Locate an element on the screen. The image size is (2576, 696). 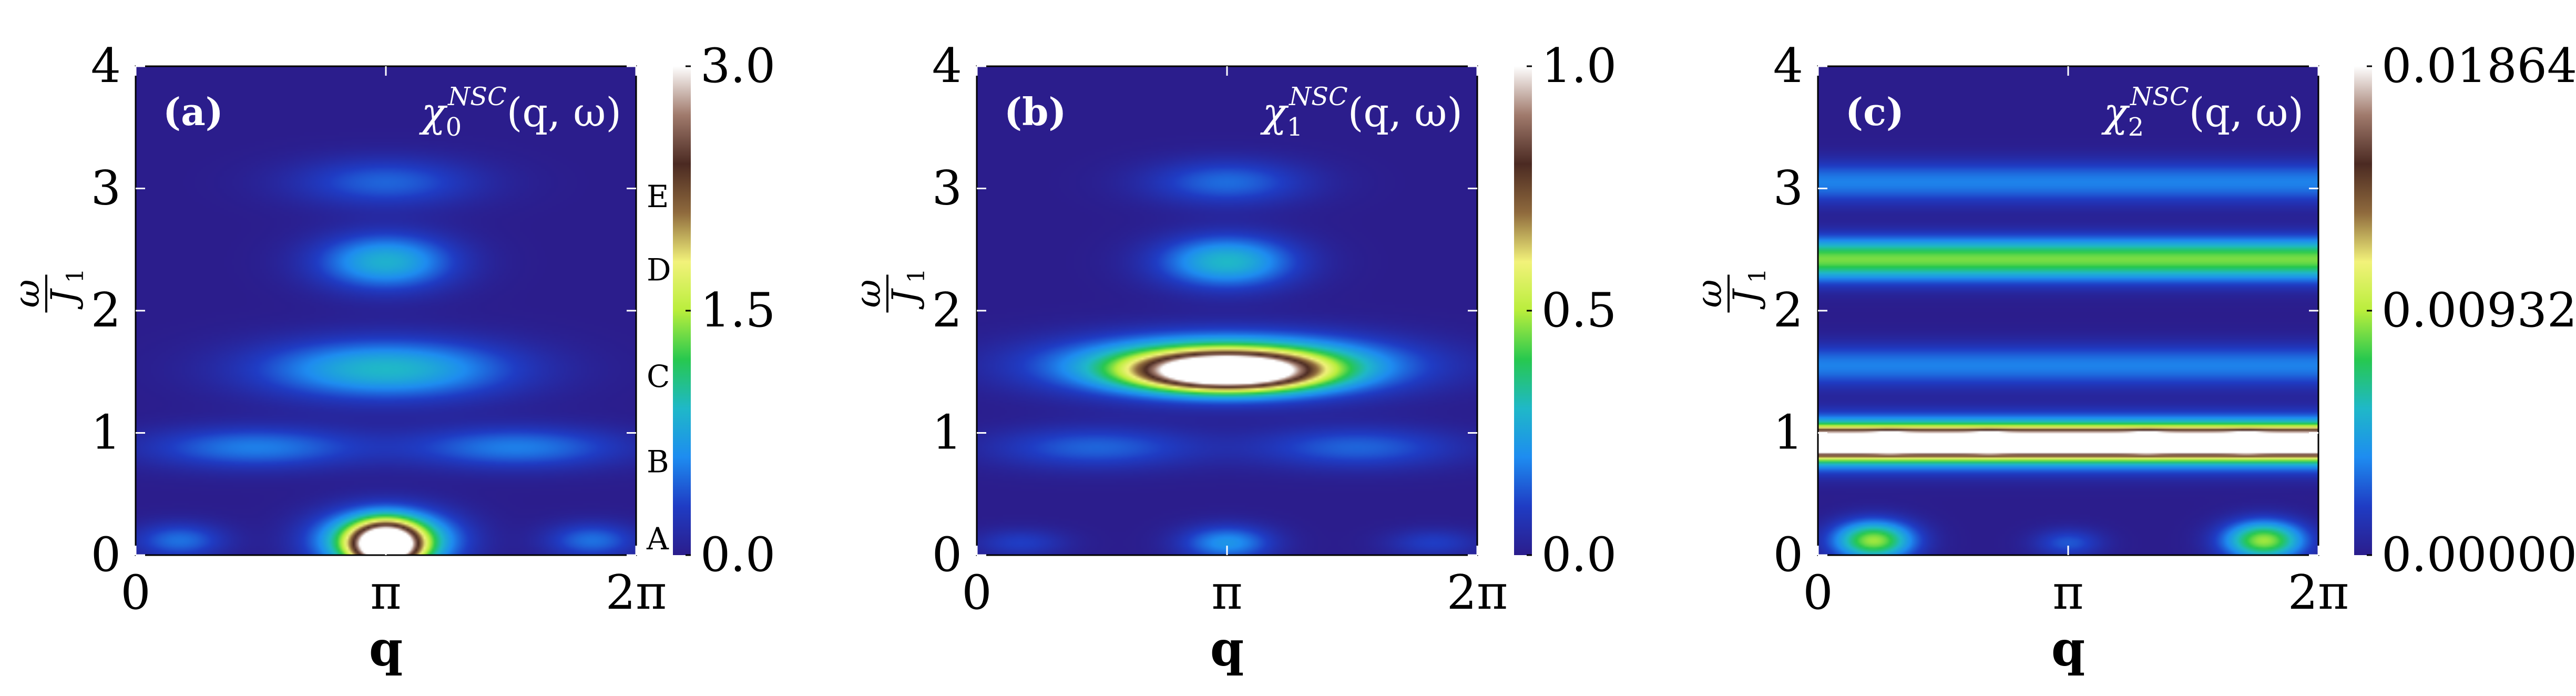
quantity-label: χ0NSC(q, ω) is located at coordinates (520, 112).